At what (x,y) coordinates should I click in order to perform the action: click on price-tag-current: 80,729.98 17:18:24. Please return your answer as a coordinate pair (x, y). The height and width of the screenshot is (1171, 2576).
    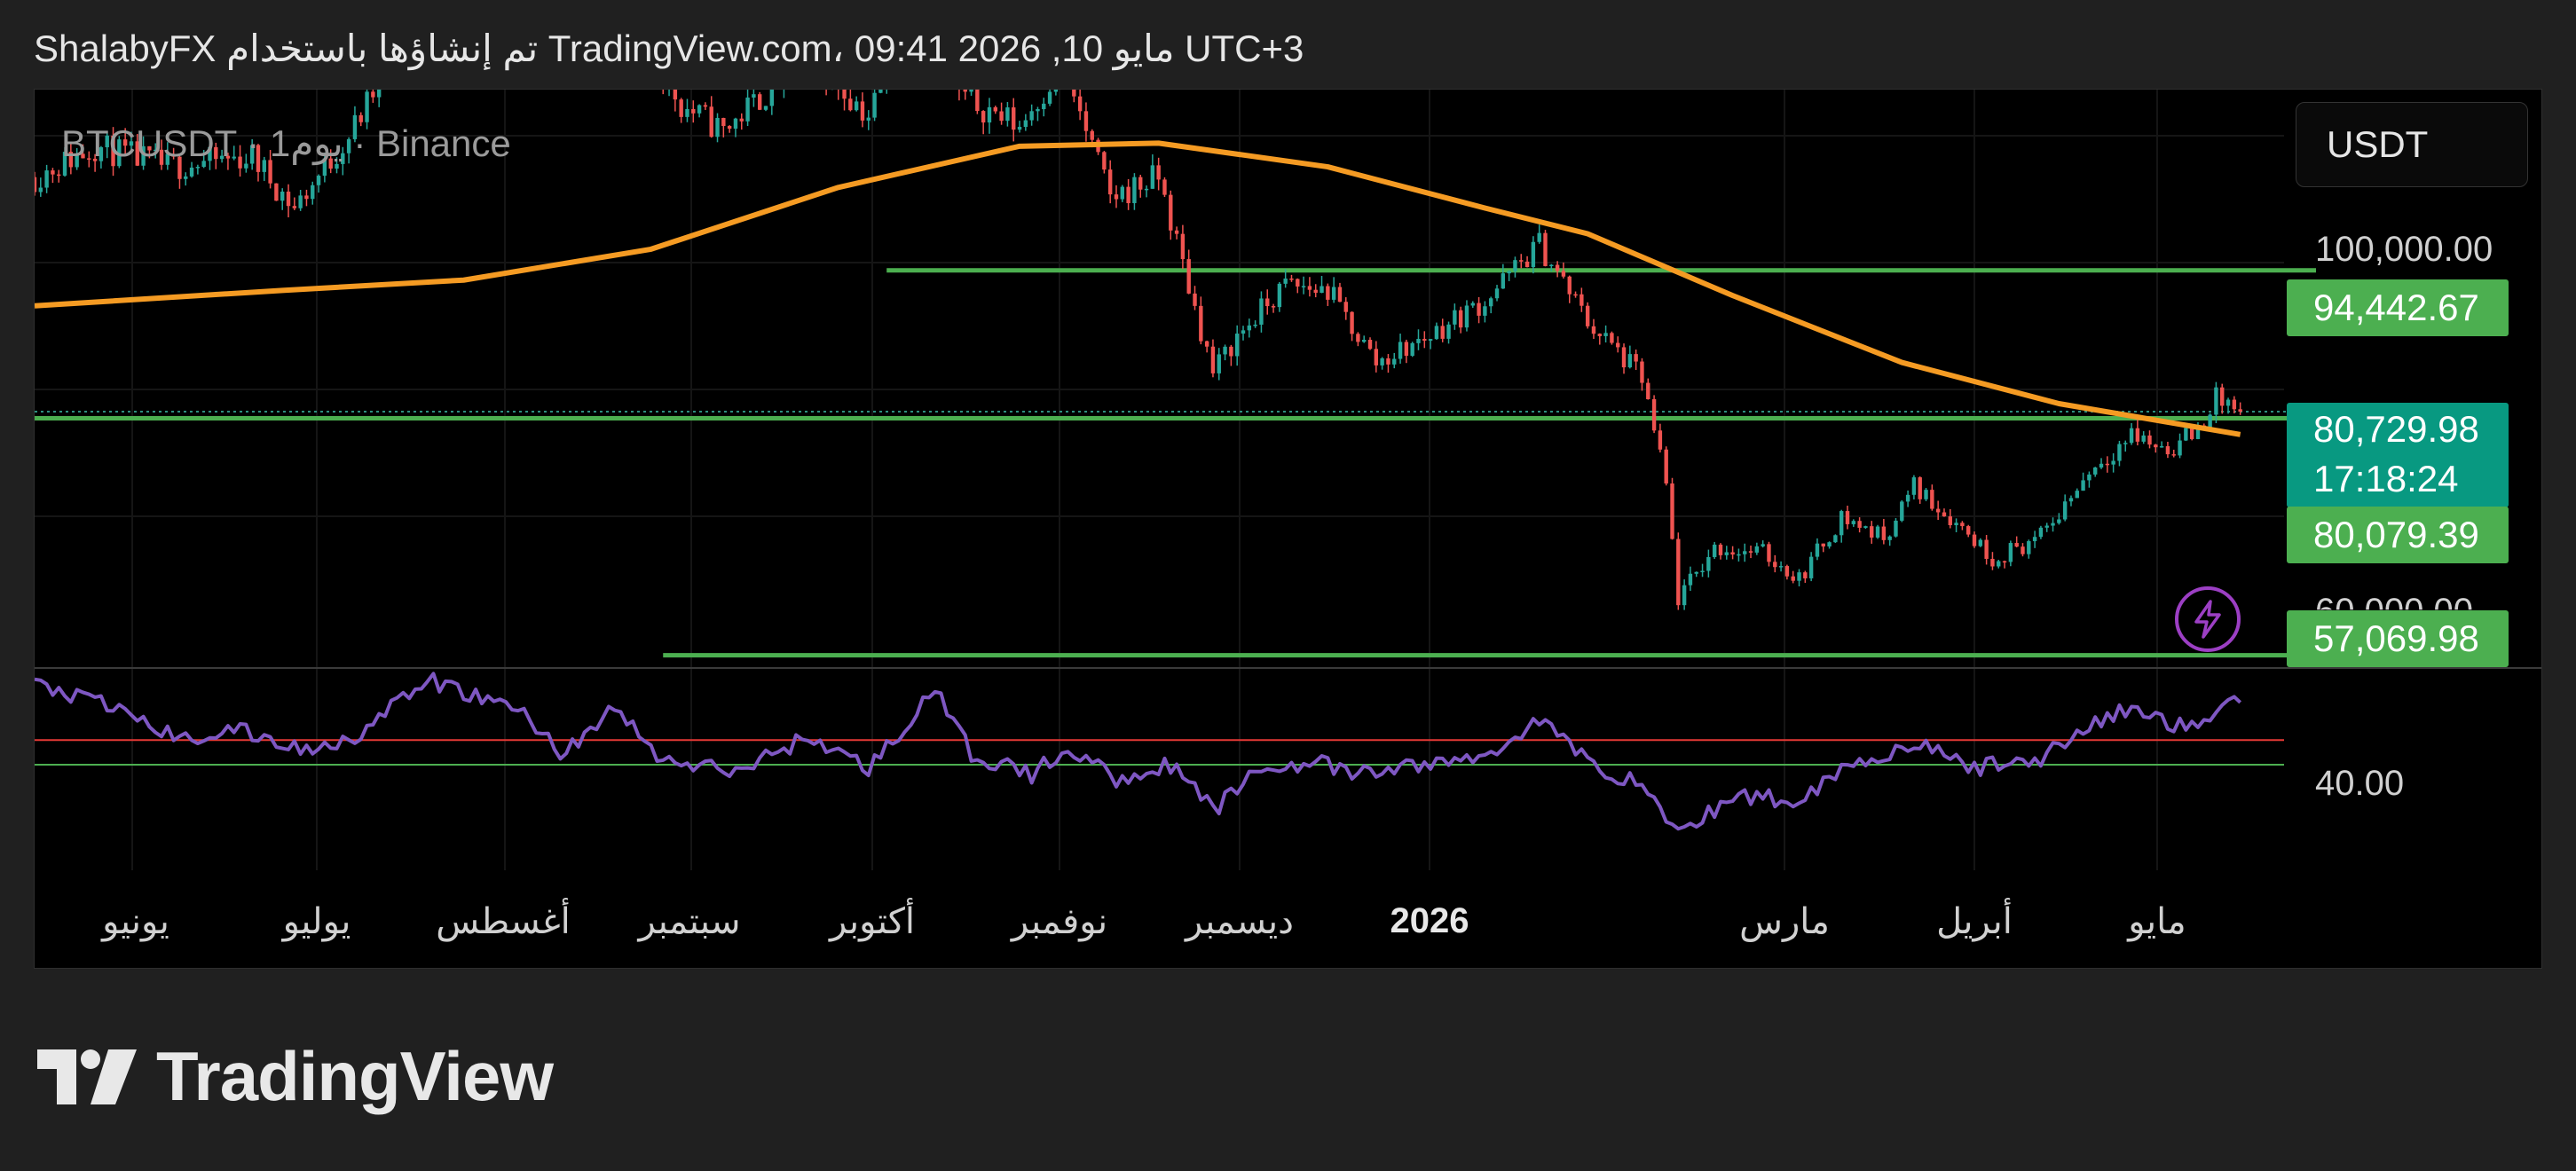
    Looking at the image, I should click on (2398, 455).